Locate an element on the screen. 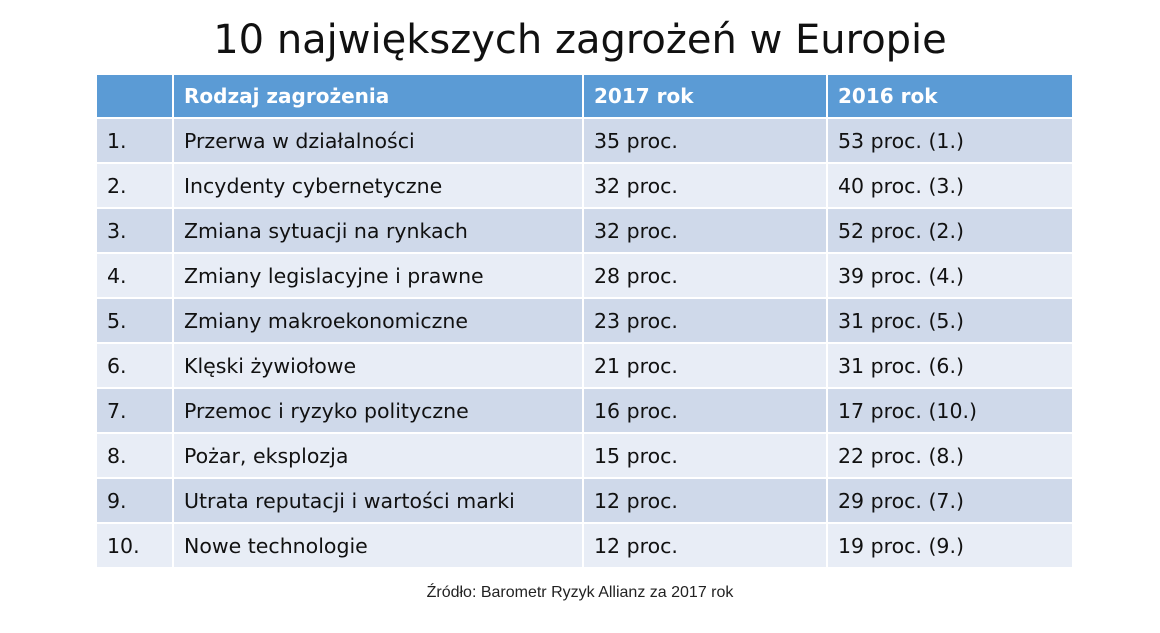 The height and width of the screenshot is (633, 1160). rank-cell: 4. is located at coordinates (134, 275).